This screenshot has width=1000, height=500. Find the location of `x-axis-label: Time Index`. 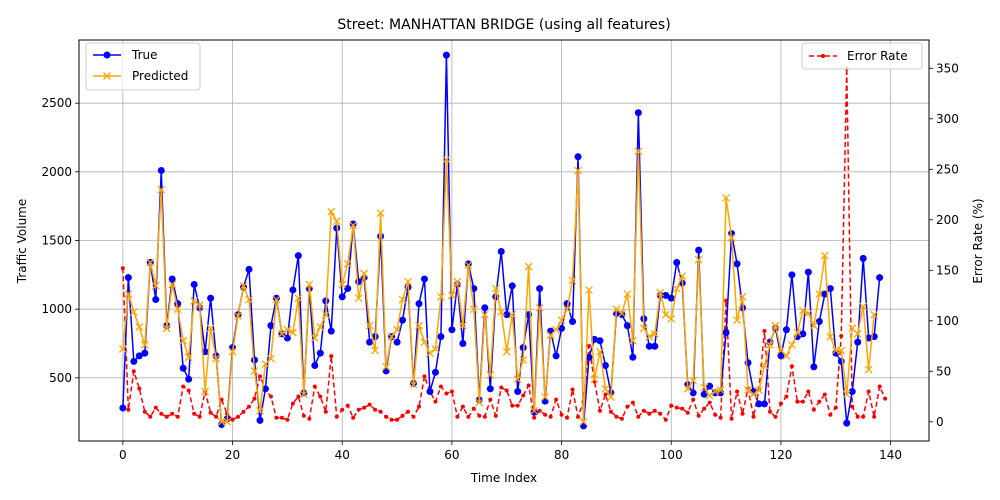

x-axis-label: Time Index is located at coordinates (503, 478).